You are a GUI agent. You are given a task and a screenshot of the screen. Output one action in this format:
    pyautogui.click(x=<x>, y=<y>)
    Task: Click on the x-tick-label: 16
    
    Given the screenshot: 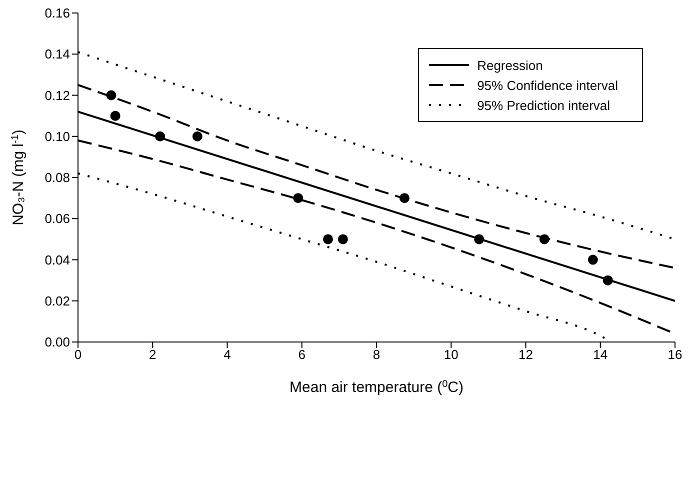 What is the action you would take?
    pyautogui.click(x=675, y=354)
    